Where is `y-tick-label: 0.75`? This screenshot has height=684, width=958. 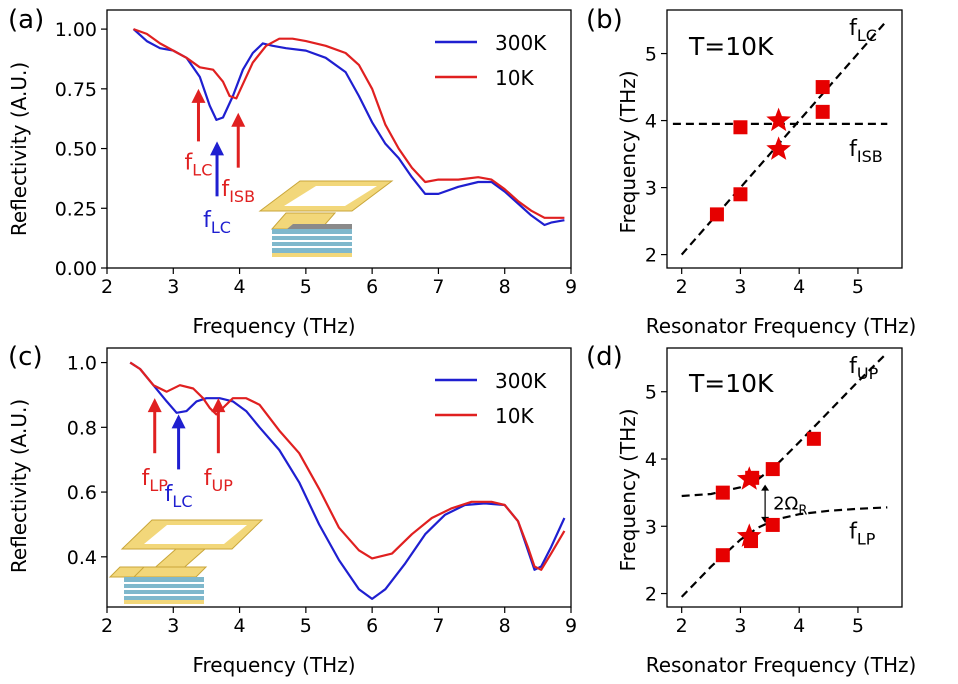
y-tick-label: 0.75 is located at coordinates (76, 90).